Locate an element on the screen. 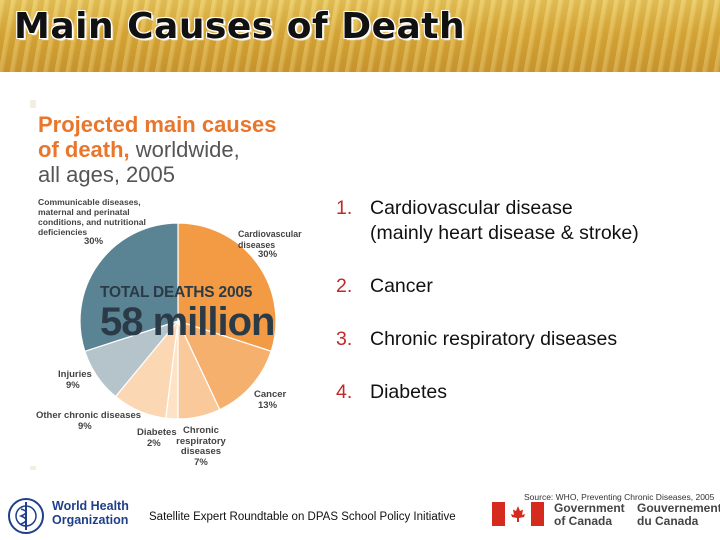 This screenshot has width=720, height=540. slice-label-injuries: Injuries 9% is located at coordinates (78, 380).